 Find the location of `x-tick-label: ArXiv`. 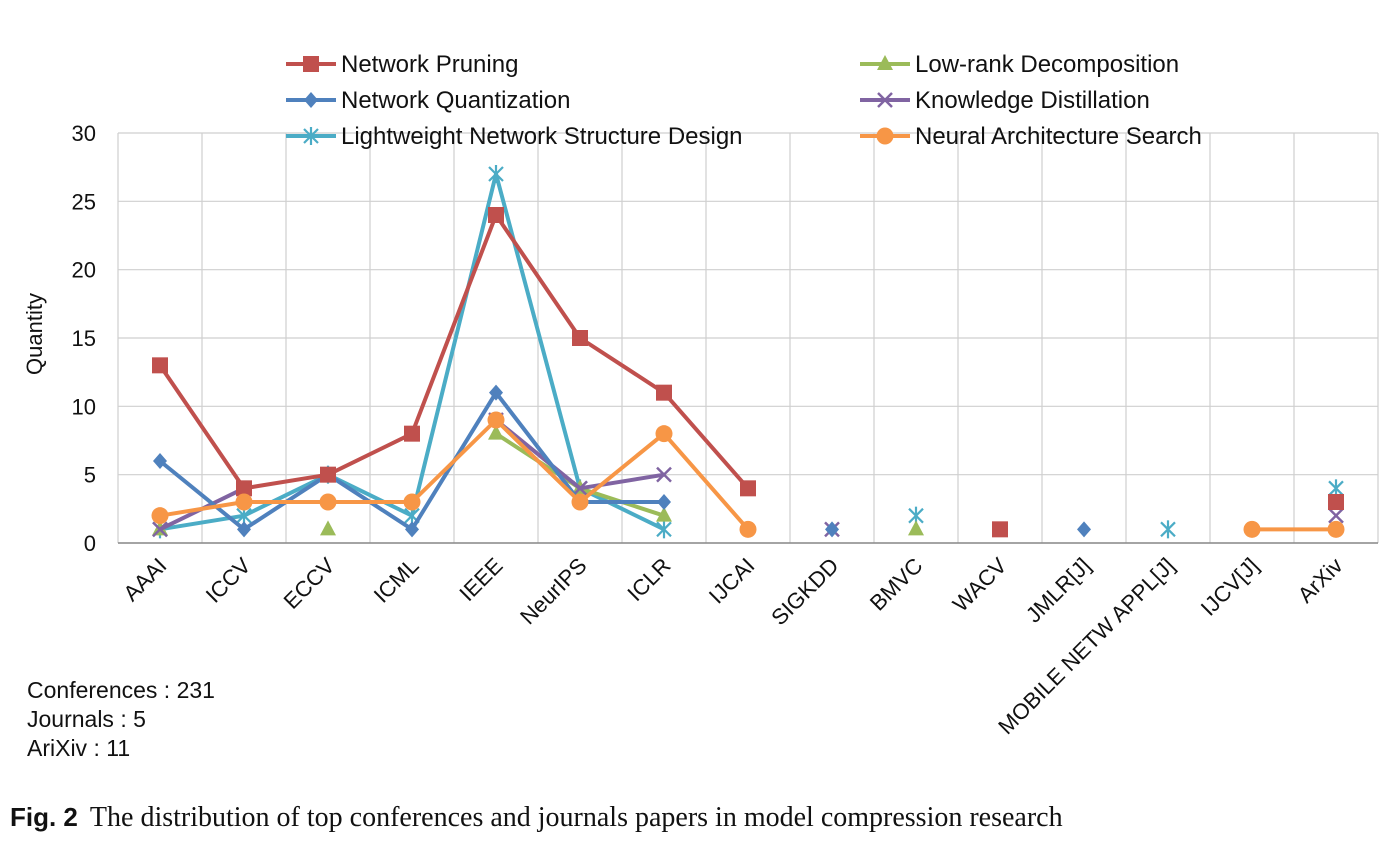

x-tick-label: ArXiv is located at coordinates (1320, 580).